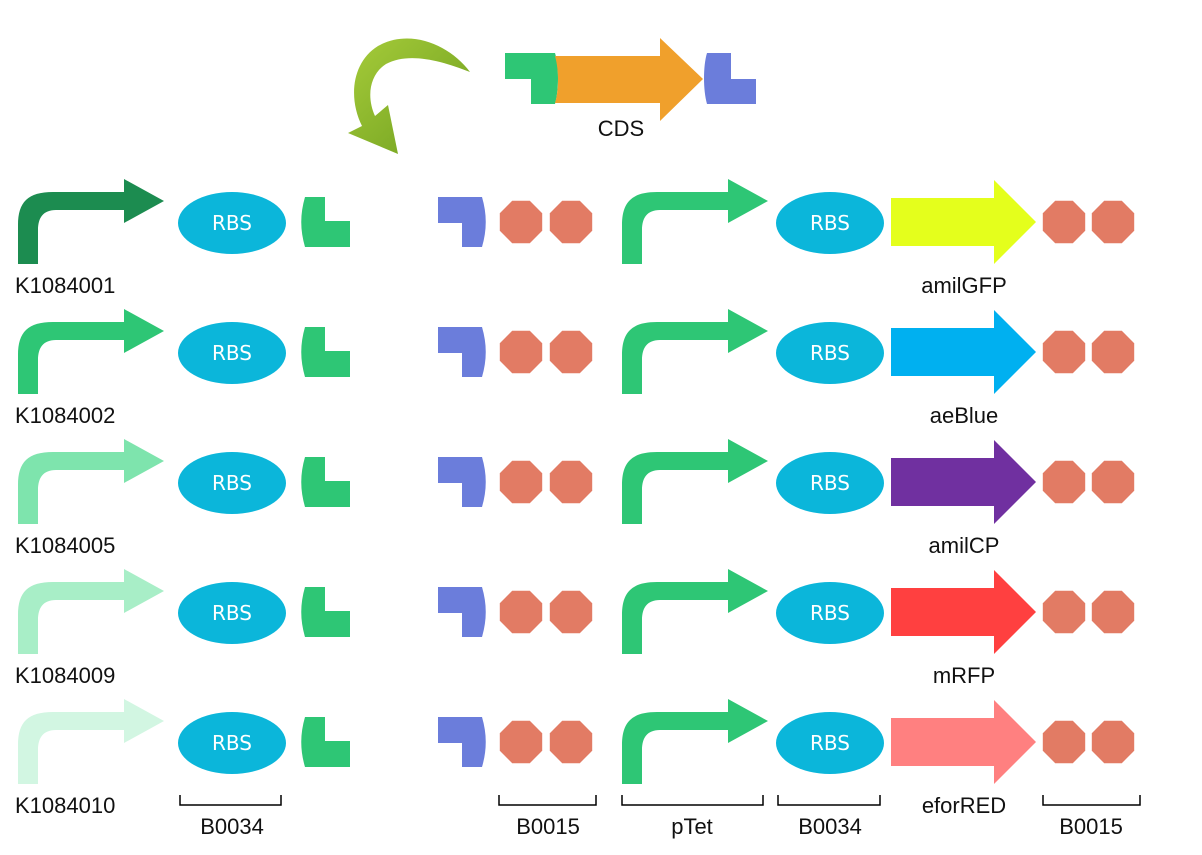  What do you see at coordinates (65, 675) in the screenshot?
I see `construct-id-label: K1084009` at bounding box center [65, 675].